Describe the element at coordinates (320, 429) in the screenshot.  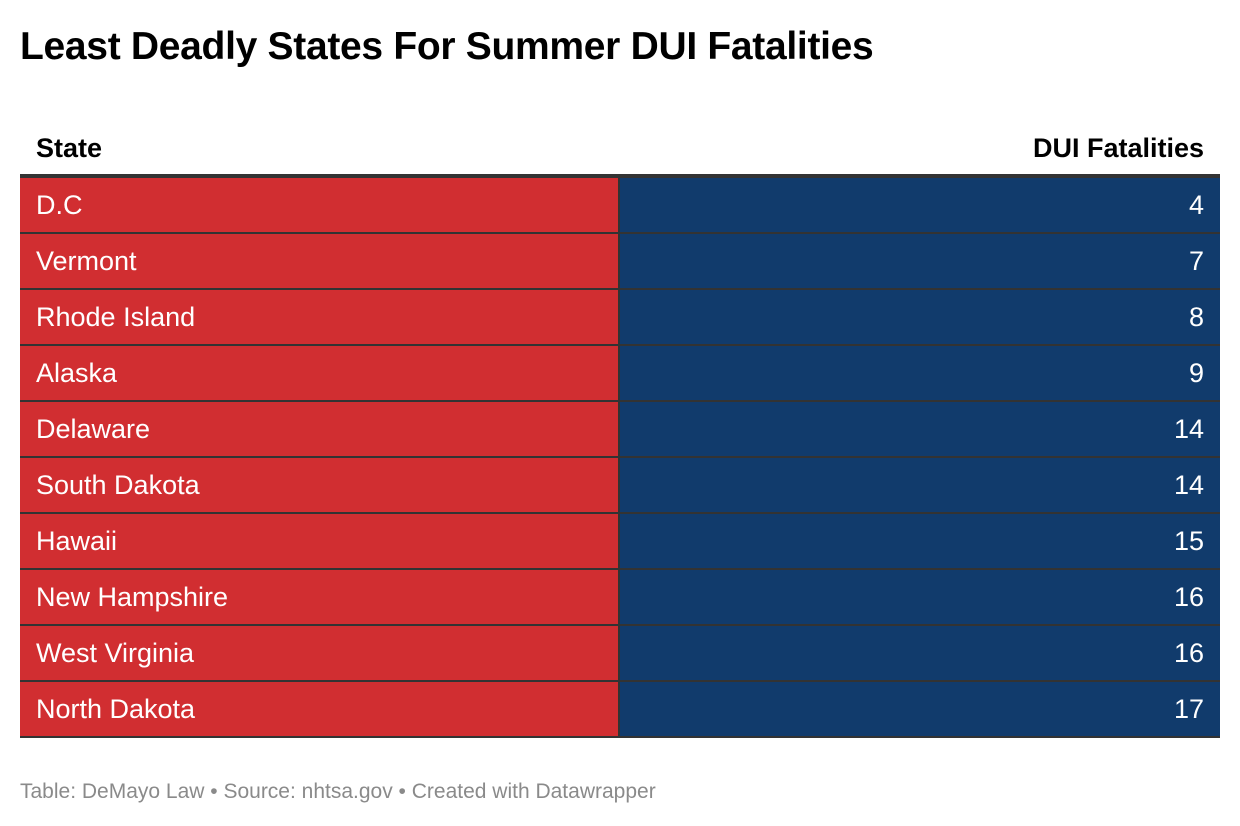
I see `cell-state: Delaware` at that location.